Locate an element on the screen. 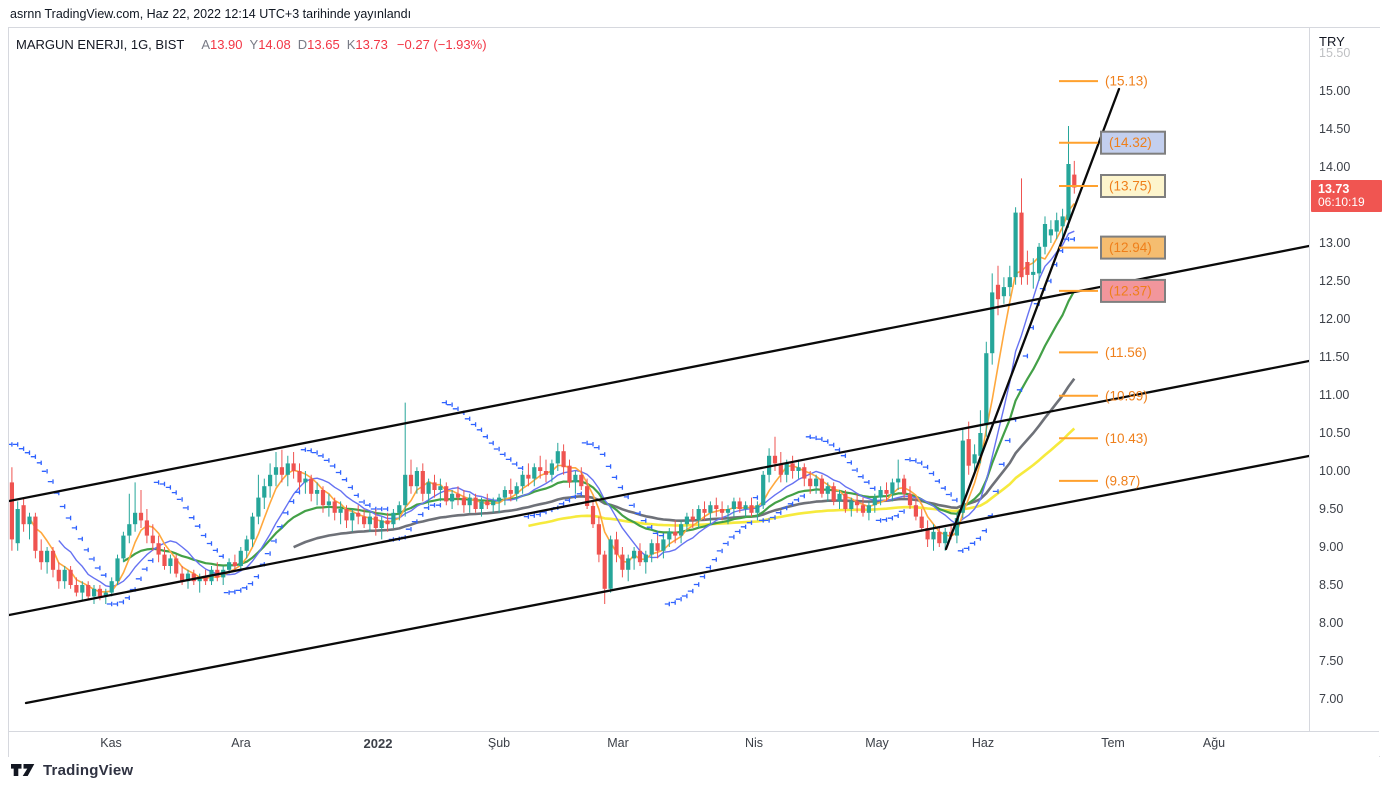 The width and height of the screenshot is (1386, 791). svg-text: (14.32) is located at coordinates (1130, 142).